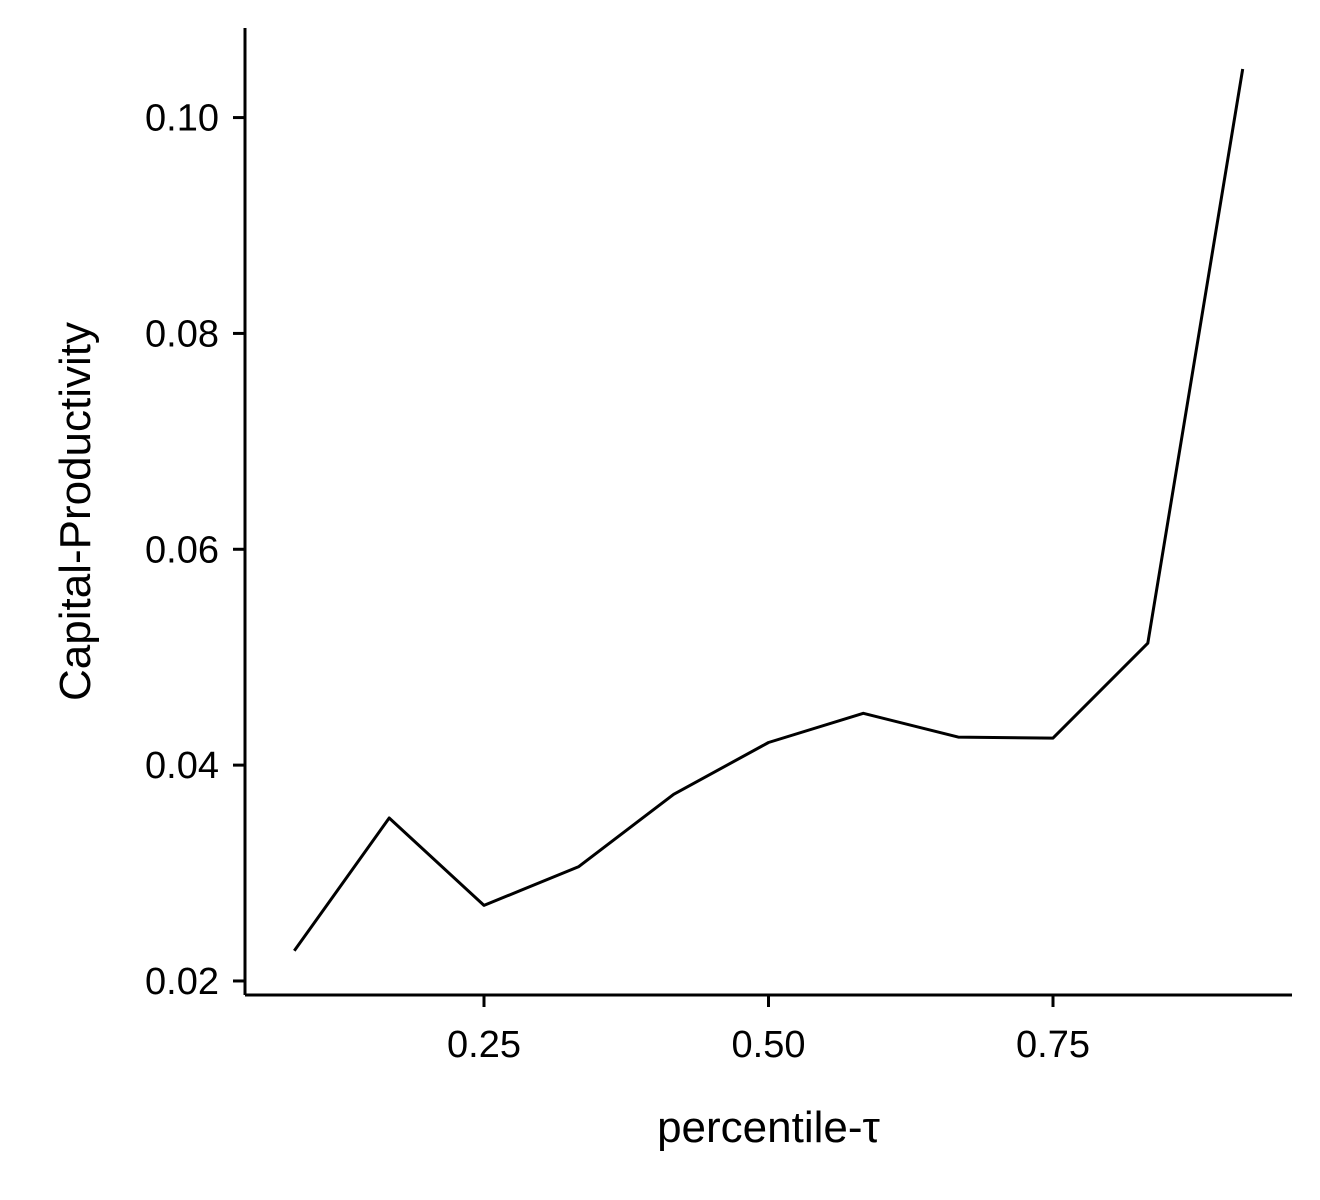 The width and height of the screenshot is (1320, 1200). What do you see at coordinates (75, 511) in the screenshot?
I see `y-axis-title: Capital-Productivity` at bounding box center [75, 511].